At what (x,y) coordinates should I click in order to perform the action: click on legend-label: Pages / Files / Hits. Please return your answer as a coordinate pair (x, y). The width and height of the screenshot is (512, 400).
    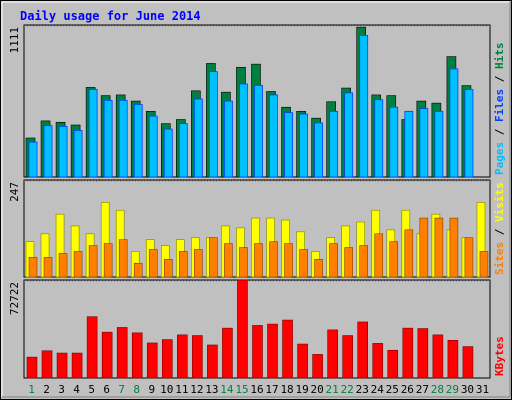
    Looking at the image, I should click on (499, 109).